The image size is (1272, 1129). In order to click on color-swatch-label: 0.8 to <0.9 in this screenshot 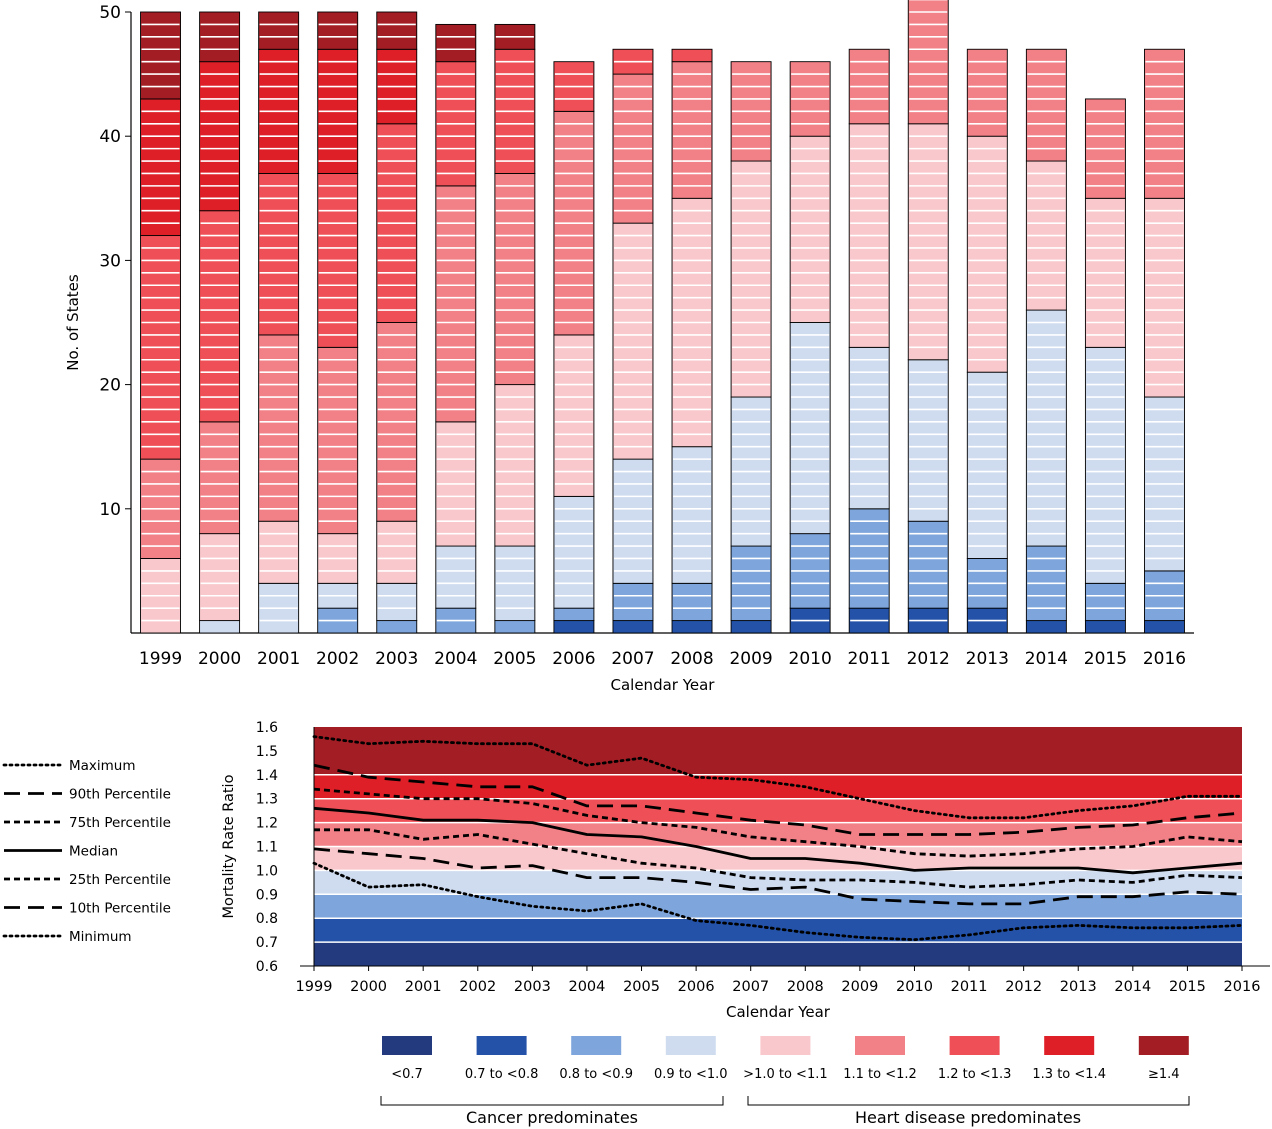, I will do `click(596, 1074)`.